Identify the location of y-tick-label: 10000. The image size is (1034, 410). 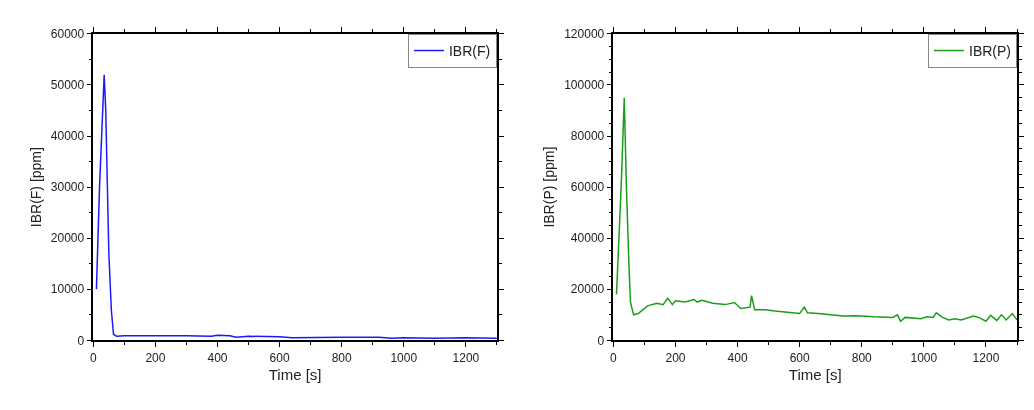
(67, 289).